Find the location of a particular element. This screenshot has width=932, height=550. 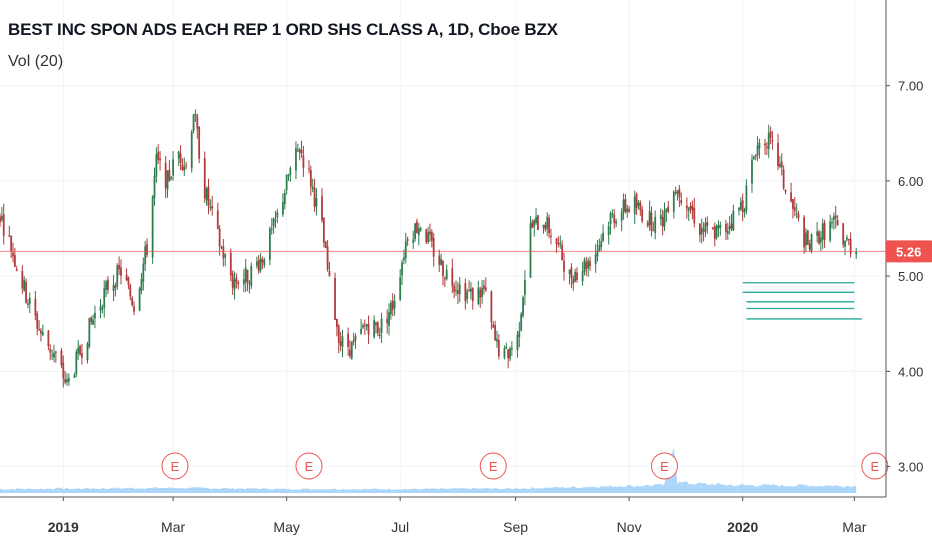

price-axis: 3.00 4.00 5.00 6.00 7.00 is located at coordinates (904, 277).